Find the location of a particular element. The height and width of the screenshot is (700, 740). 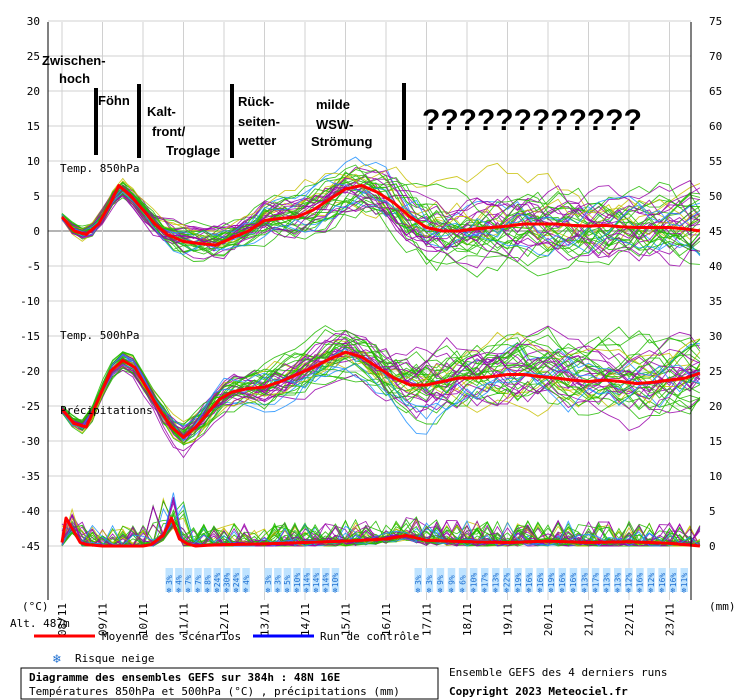

x-tick-label: 10/11 is located at coordinates (143, 619).